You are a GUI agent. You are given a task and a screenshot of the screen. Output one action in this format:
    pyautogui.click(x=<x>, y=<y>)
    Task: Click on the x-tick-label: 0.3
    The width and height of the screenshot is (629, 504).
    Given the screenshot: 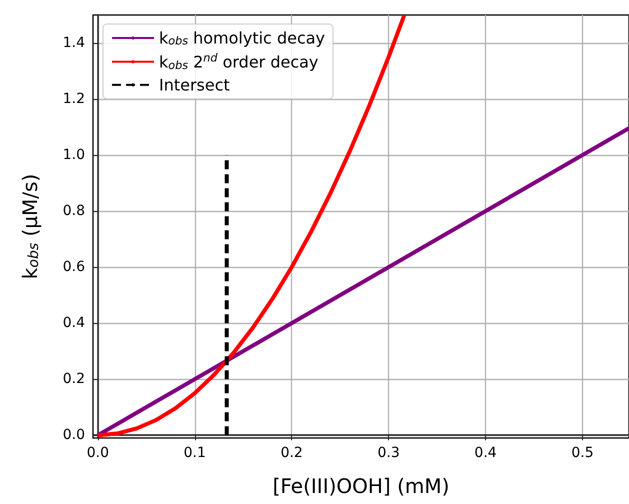 What is the action you would take?
    pyautogui.click(x=388, y=453)
    